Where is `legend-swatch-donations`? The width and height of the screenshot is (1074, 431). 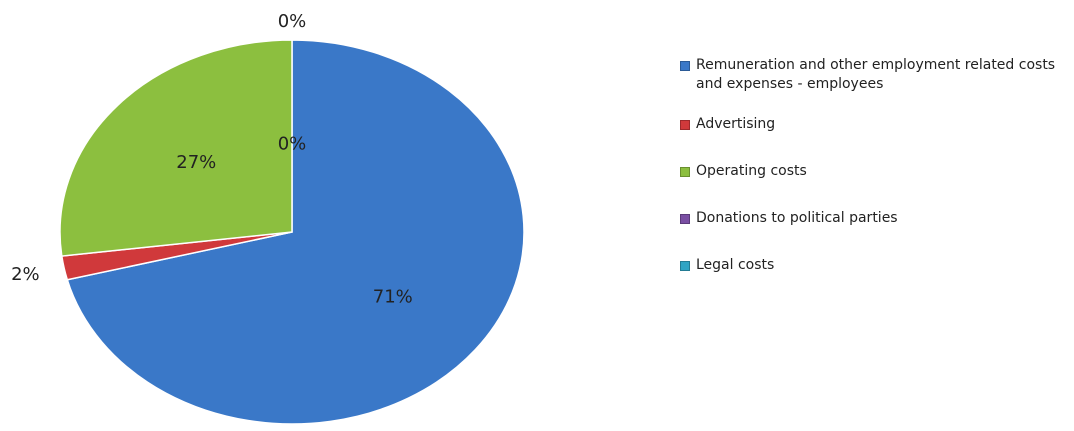
legend-swatch-donations is located at coordinates (685, 219).